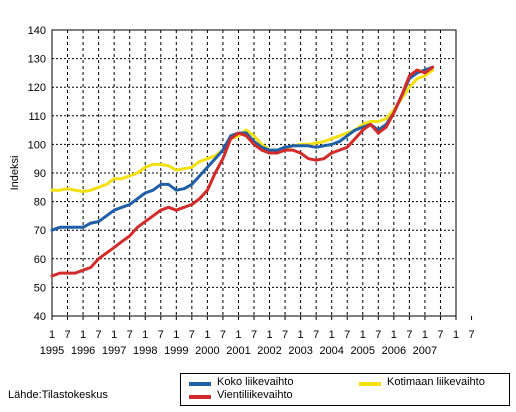  I want to click on x-tick-year-label: 2002, so click(269, 351).